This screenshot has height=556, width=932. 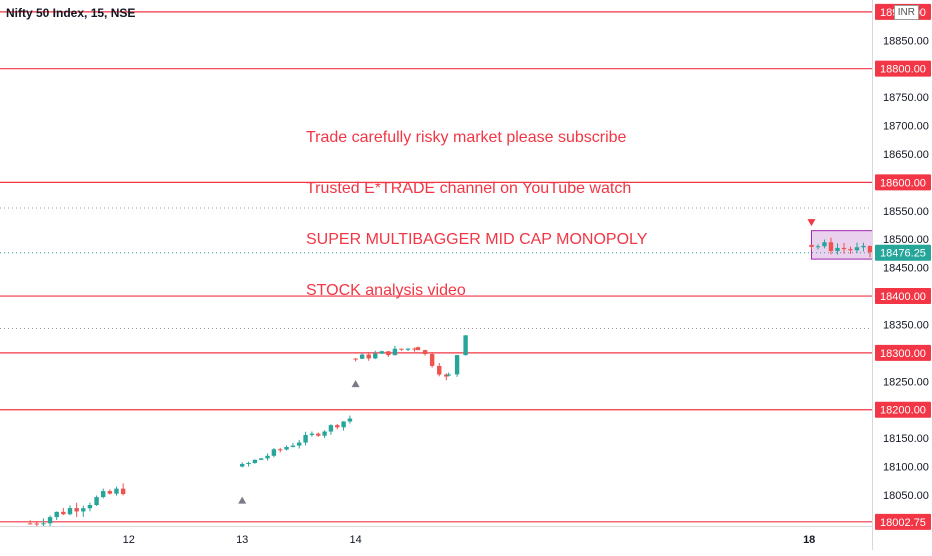 I want to click on time-axis: 12131418192021, so click(x=464, y=538).